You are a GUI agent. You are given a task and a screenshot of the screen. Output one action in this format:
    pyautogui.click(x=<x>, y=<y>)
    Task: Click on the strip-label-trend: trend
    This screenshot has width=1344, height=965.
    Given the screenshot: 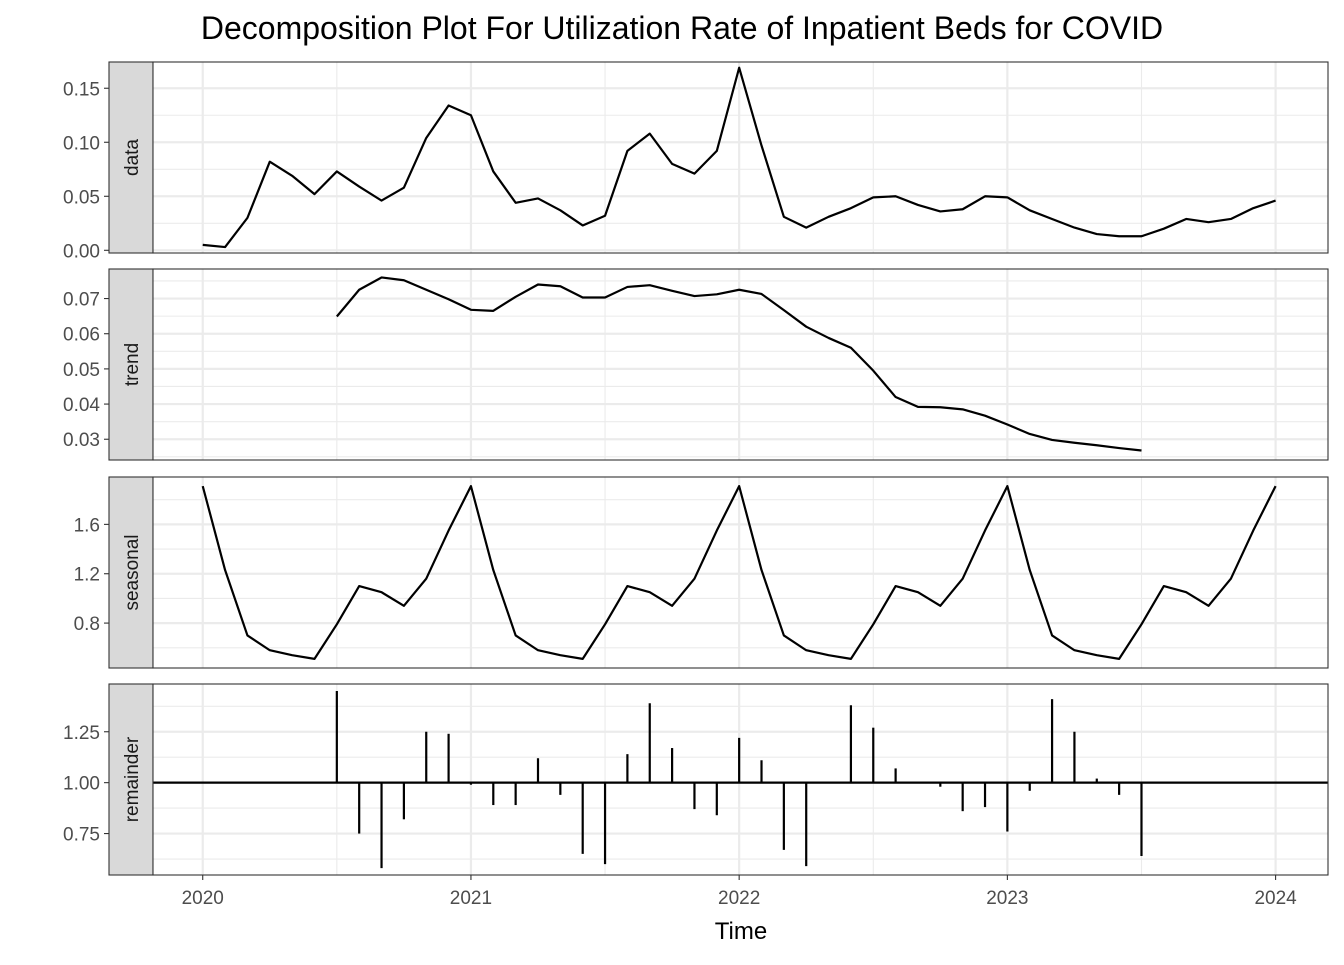 What is the action you would take?
    pyautogui.click(x=132, y=364)
    